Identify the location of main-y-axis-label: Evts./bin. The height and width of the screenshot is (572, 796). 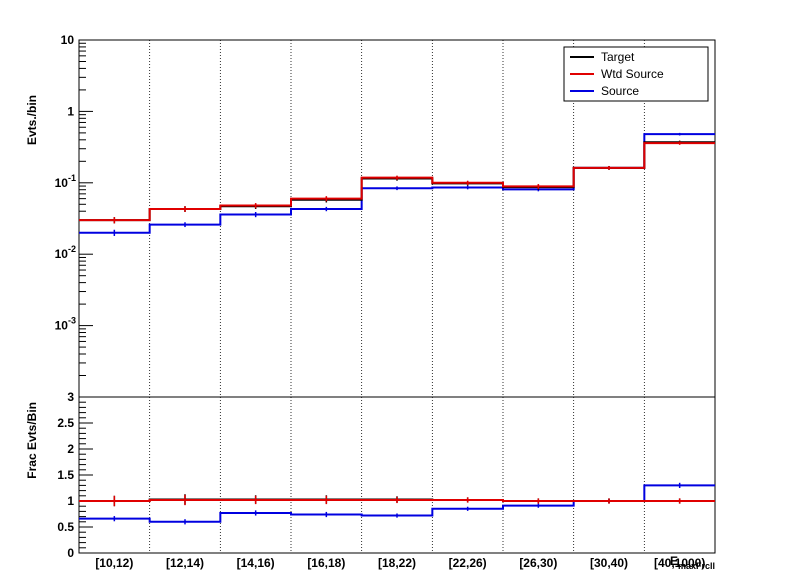
(32, 120).